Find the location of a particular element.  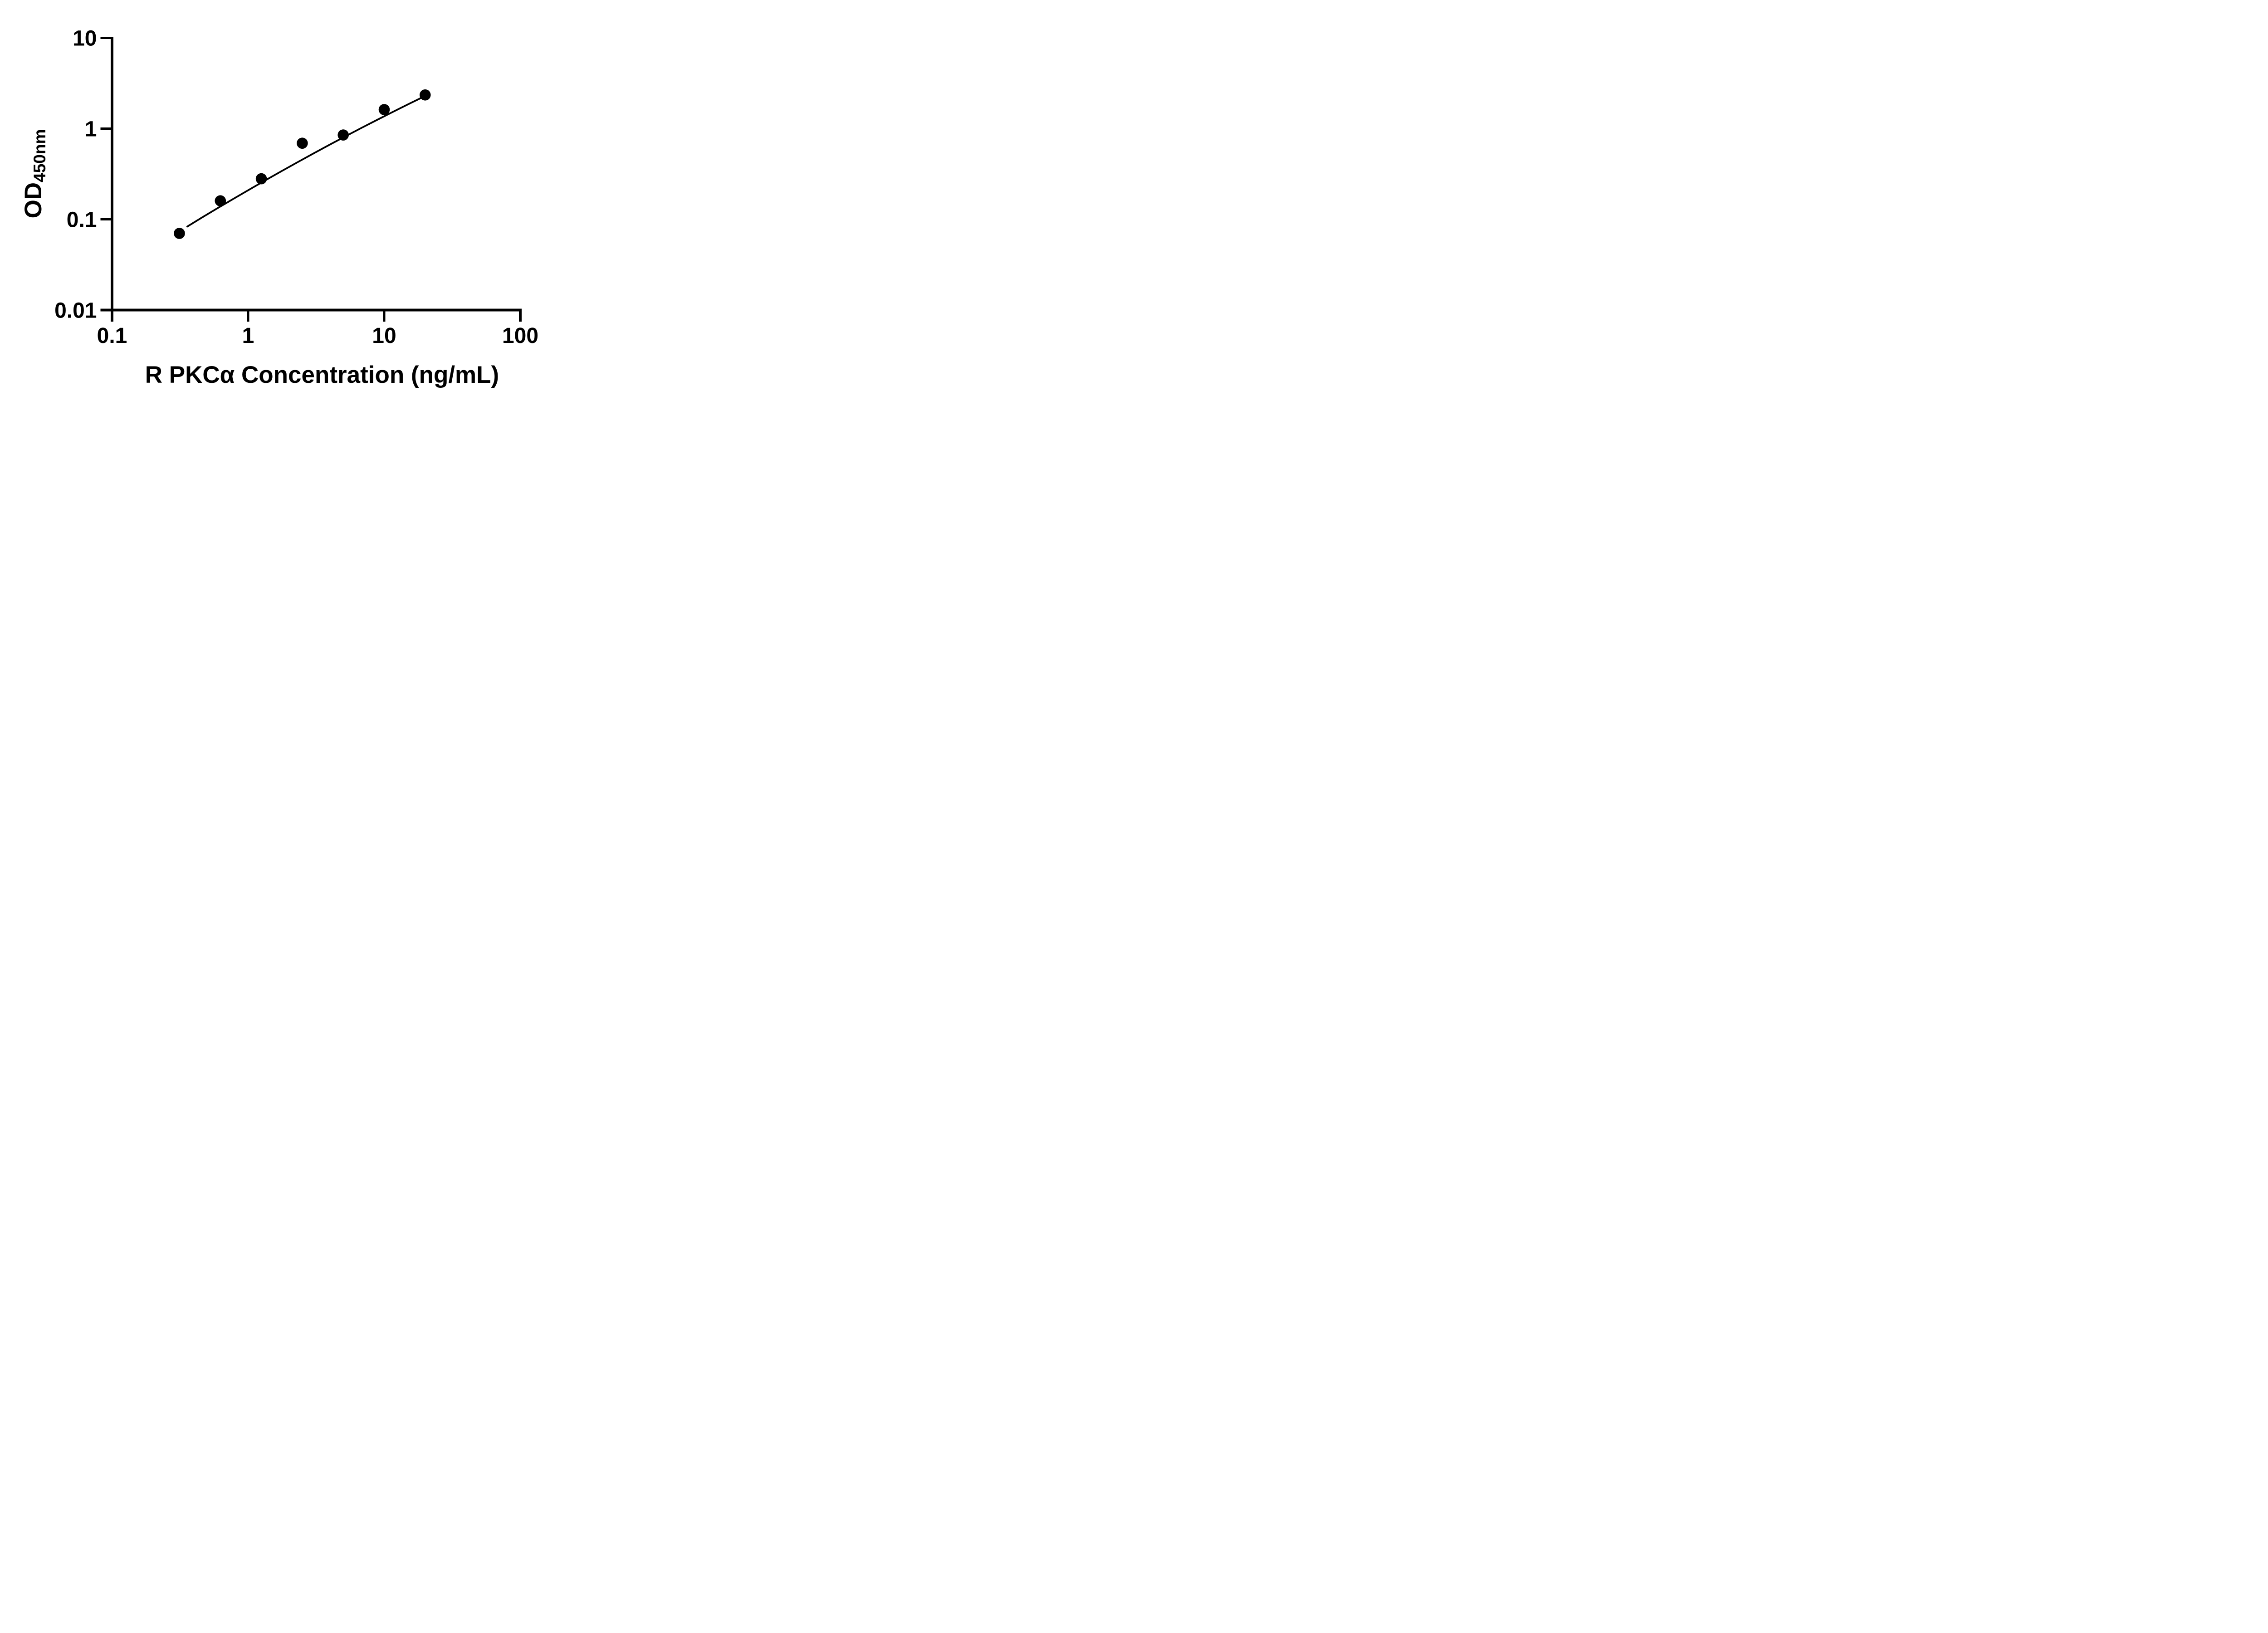

x-tick-label: 0.1 is located at coordinates (112, 336).